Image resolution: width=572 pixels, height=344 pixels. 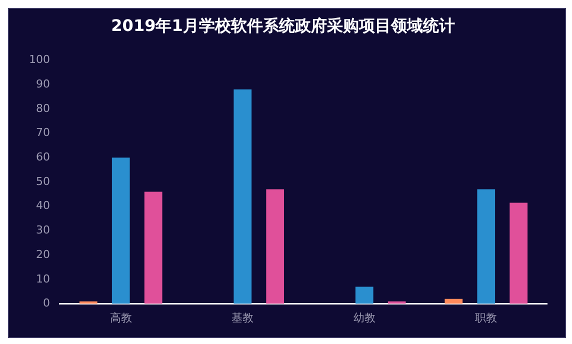 I want to click on y-tick-label: 80, so click(x=43, y=108).